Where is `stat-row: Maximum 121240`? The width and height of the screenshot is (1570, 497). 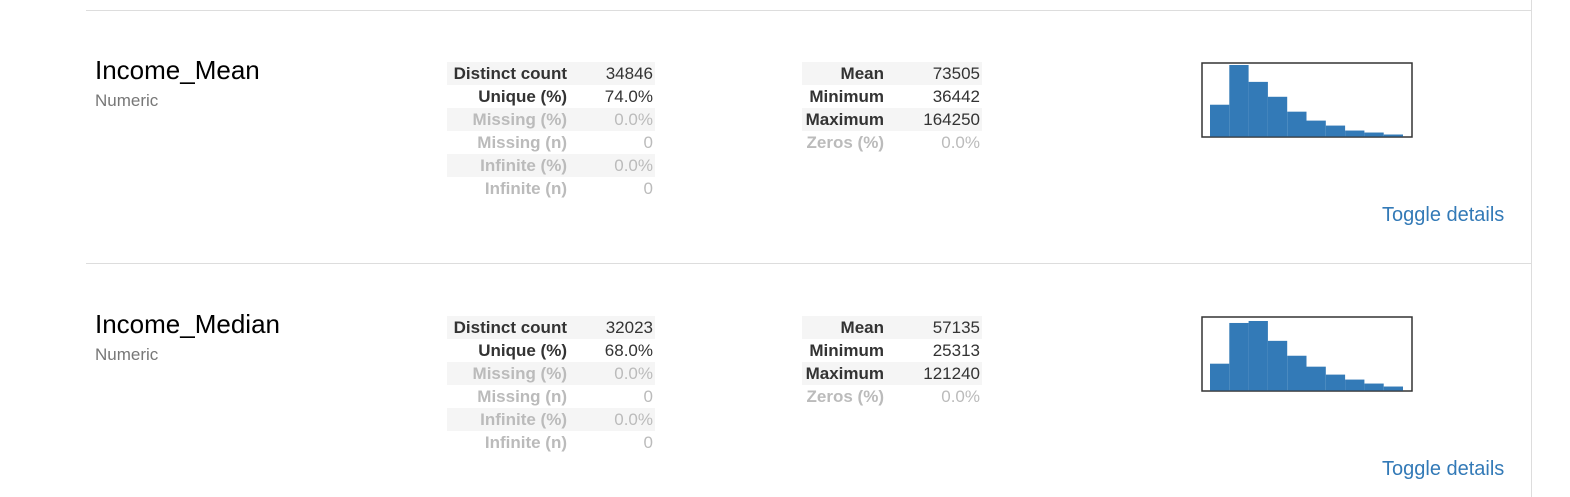 stat-row: Maximum 121240 is located at coordinates (892, 373).